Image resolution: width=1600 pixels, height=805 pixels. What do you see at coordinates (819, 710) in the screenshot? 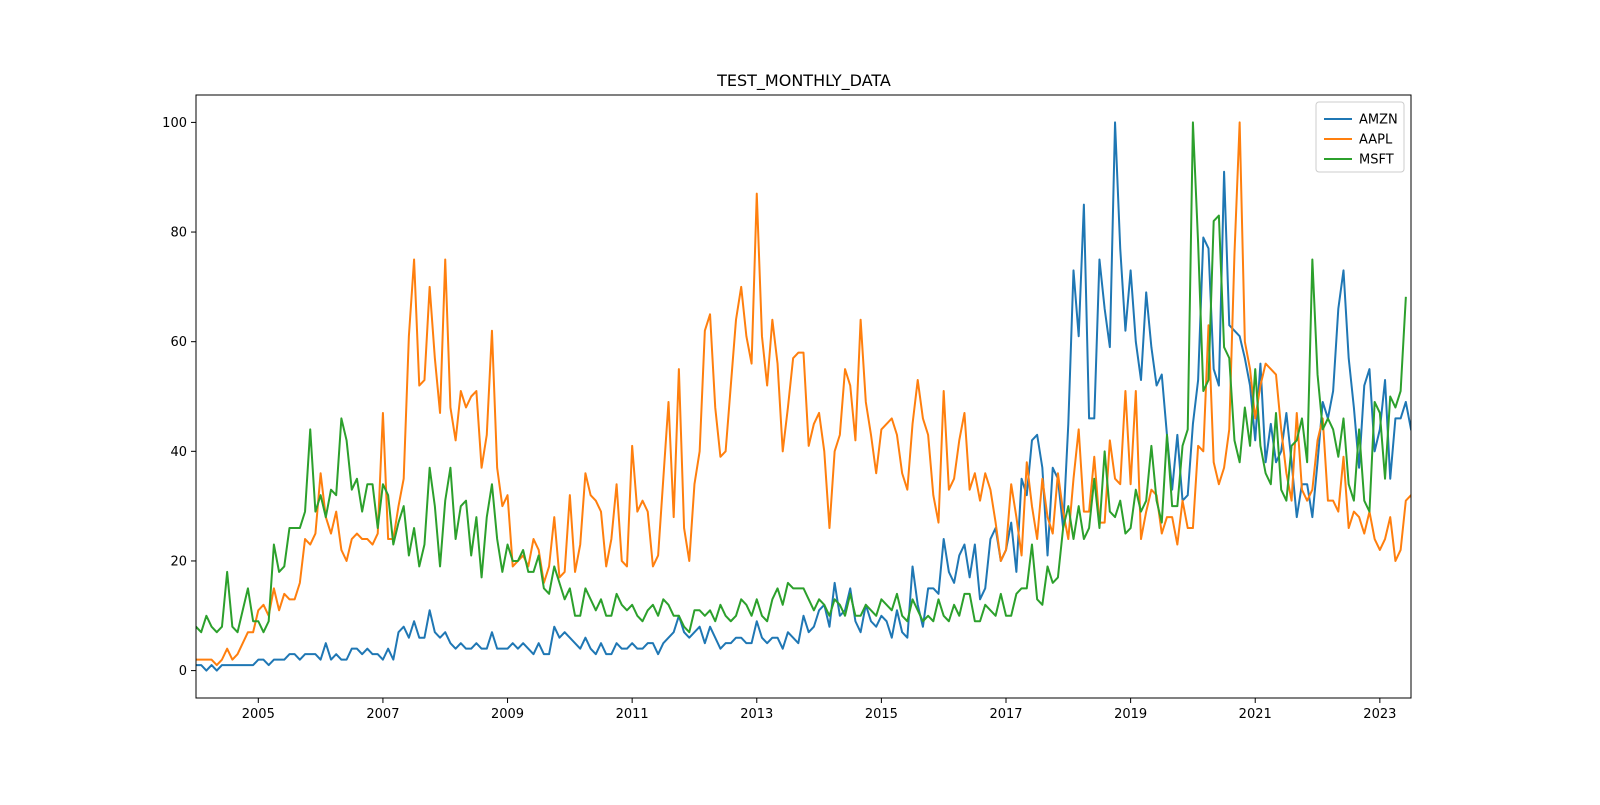
I see `x-axis: 2005 2007 2009 2011 2013 2015 2017 2019 2021 2023` at bounding box center [819, 710].